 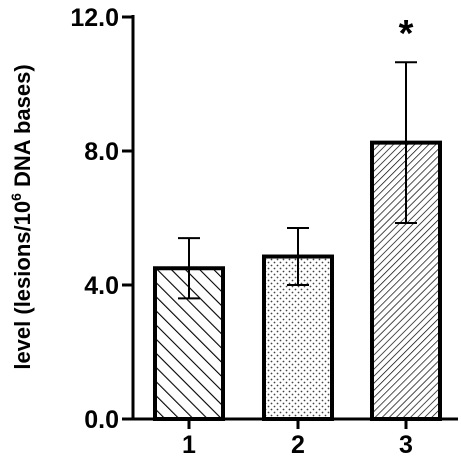 I want to click on y-axis-label-prefix: level (lesions/10, so click(x=22, y=285).